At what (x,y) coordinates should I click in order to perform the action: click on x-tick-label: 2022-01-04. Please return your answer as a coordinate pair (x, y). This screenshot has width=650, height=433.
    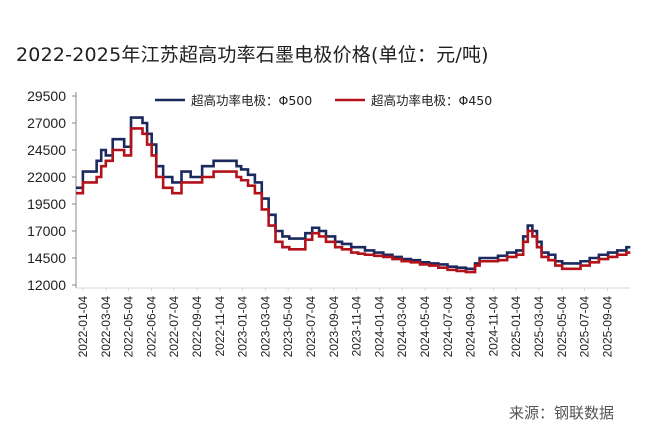
    Looking at the image, I should click on (83, 327).